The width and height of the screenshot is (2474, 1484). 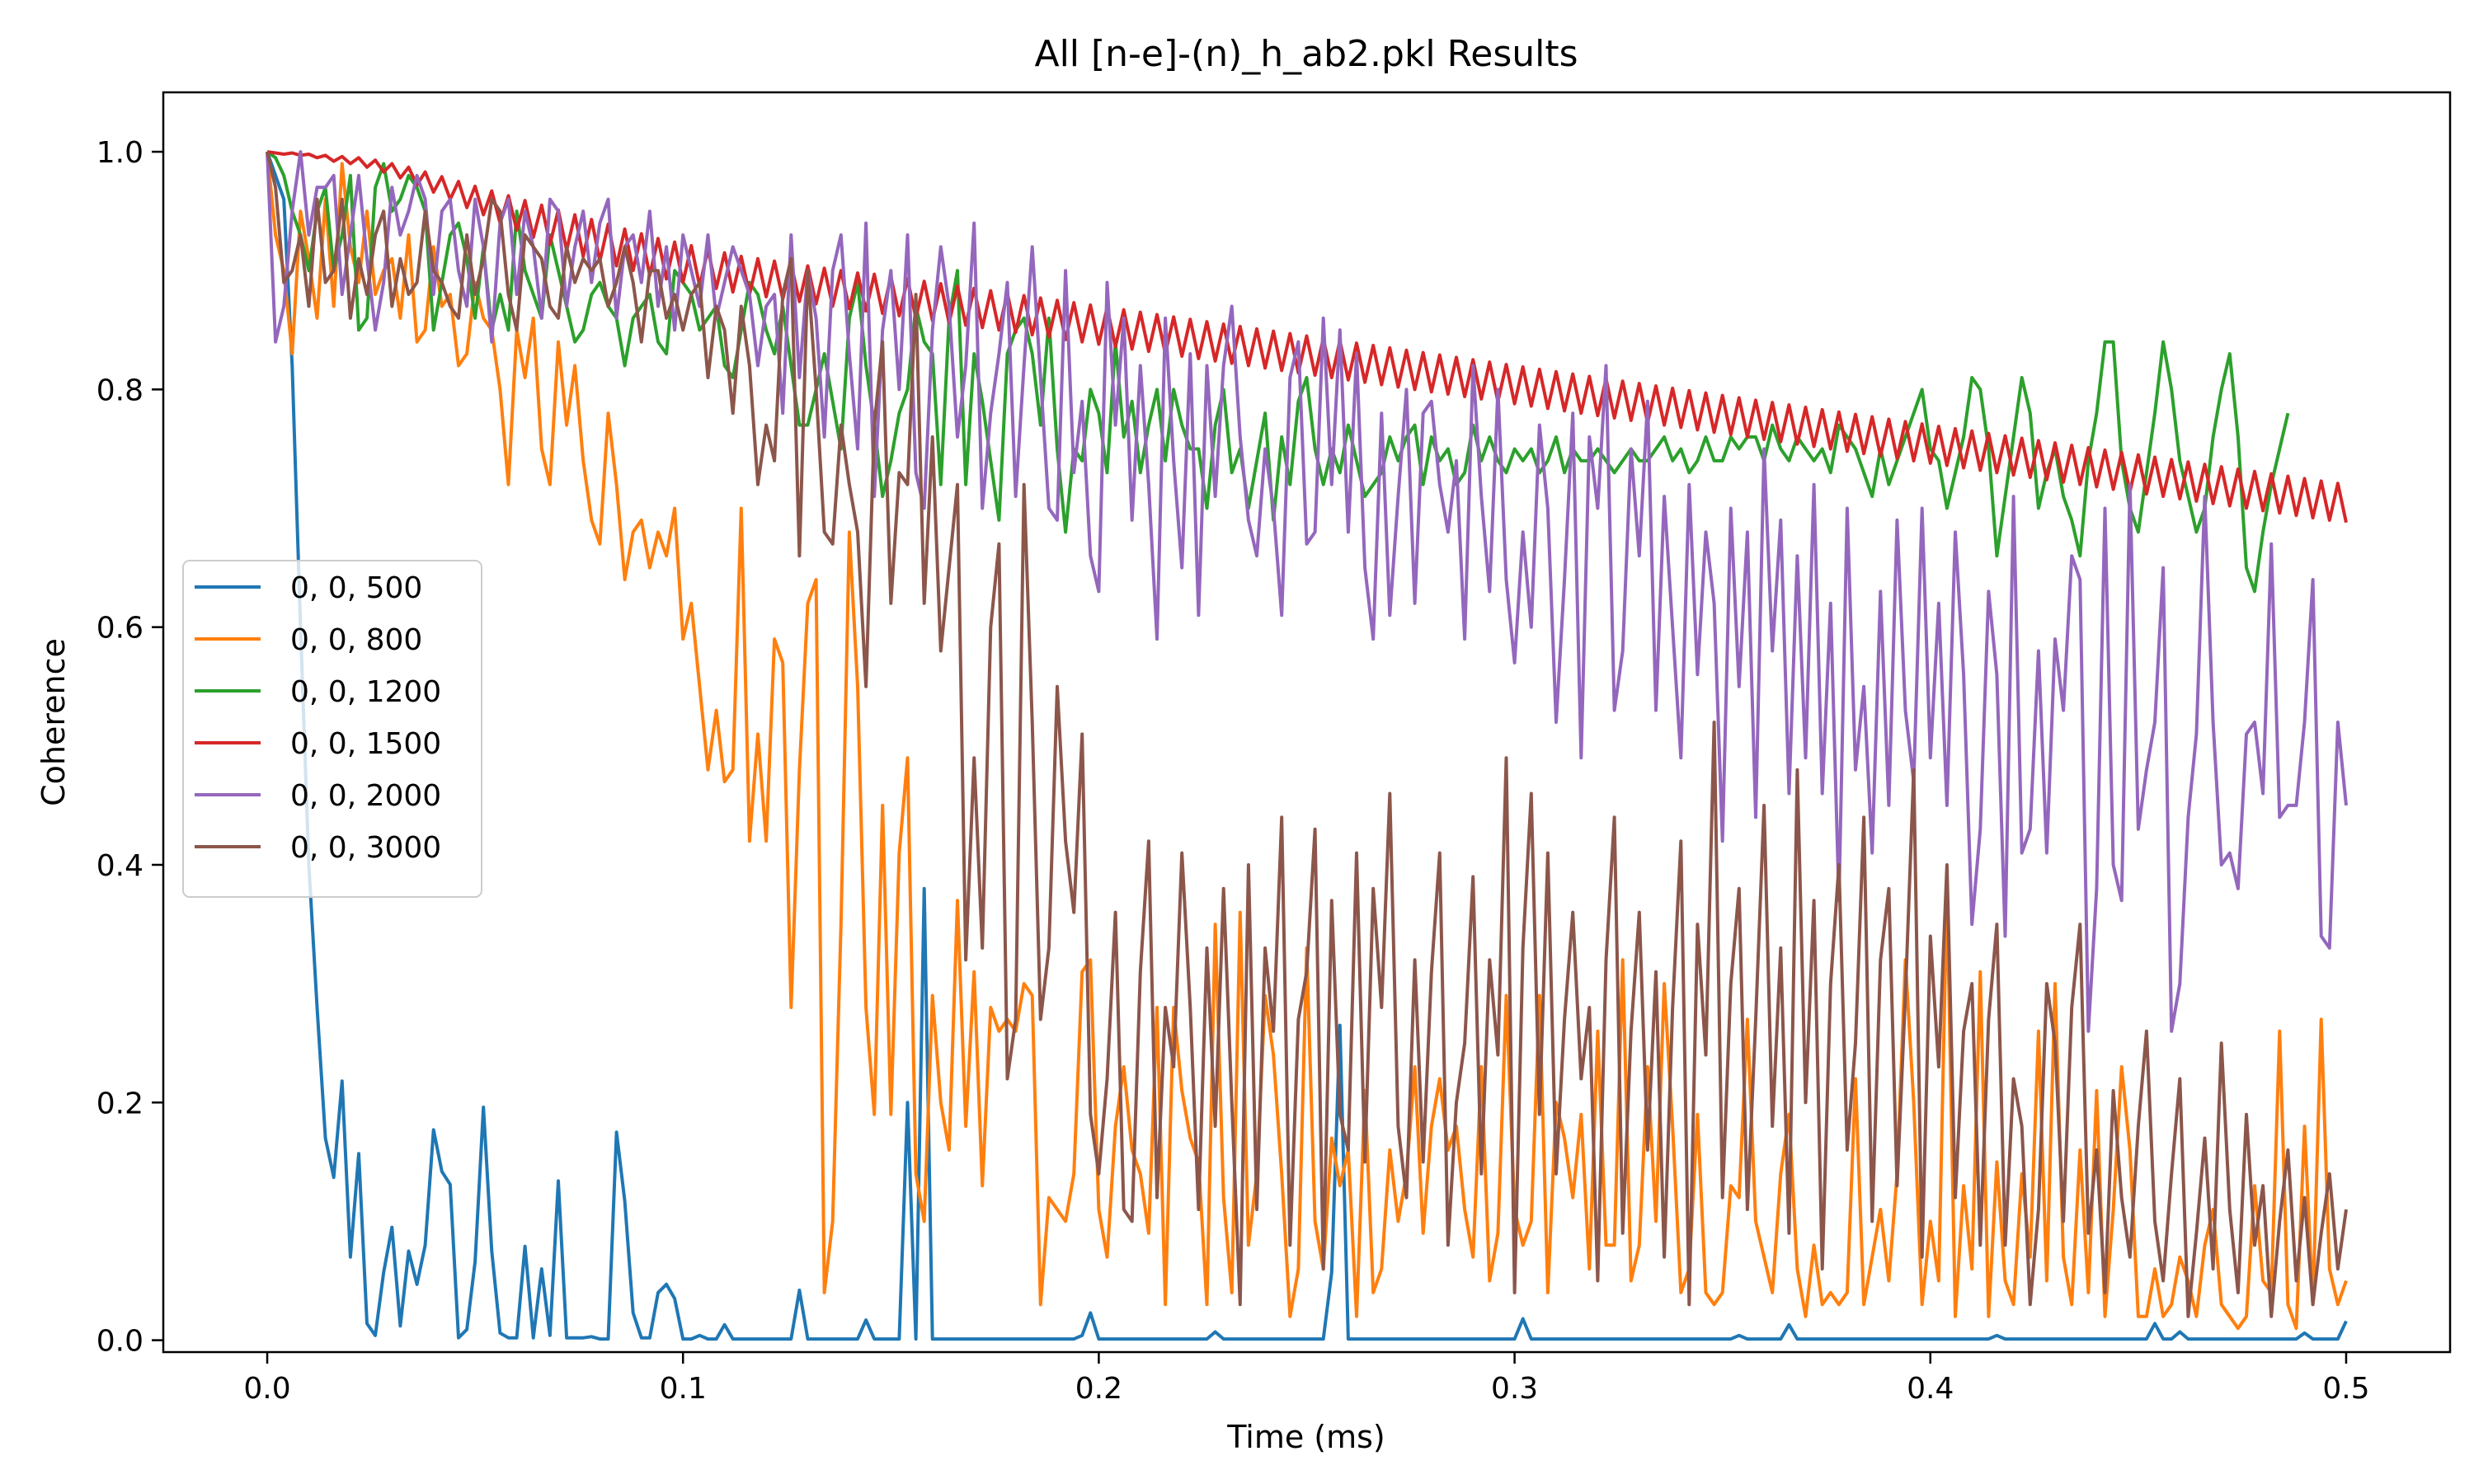 What do you see at coordinates (2345, 1389) in the screenshot?
I see `x-tick-label: 0.5` at bounding box center [2345, 1389].